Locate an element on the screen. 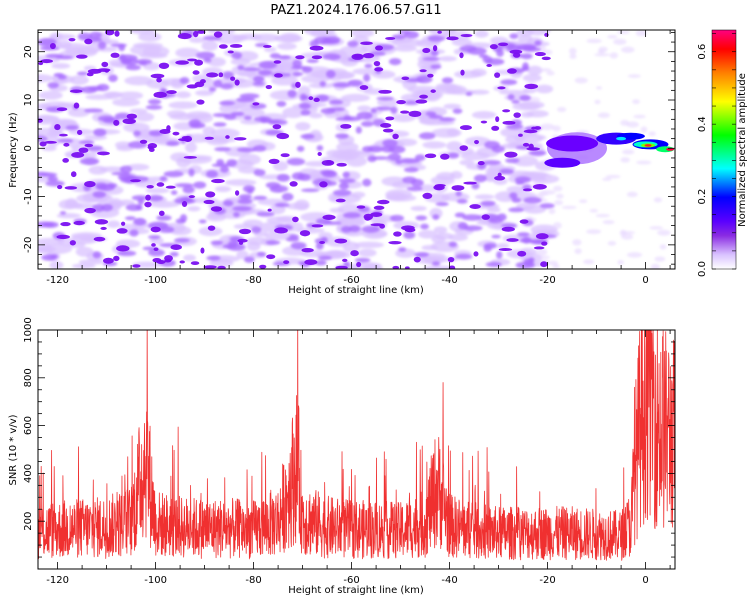  y-tick-label: 20 is located at coordinates (28, 51).